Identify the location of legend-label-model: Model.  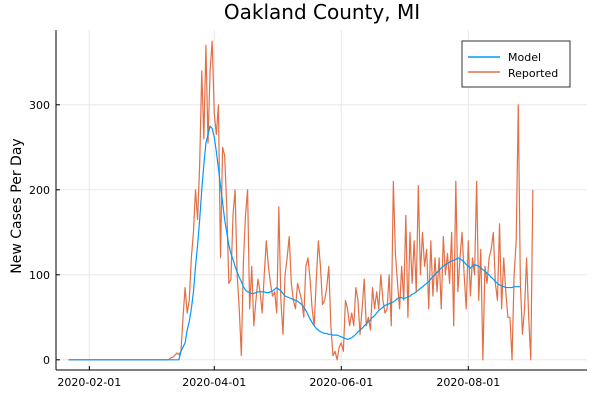
(524, 57).